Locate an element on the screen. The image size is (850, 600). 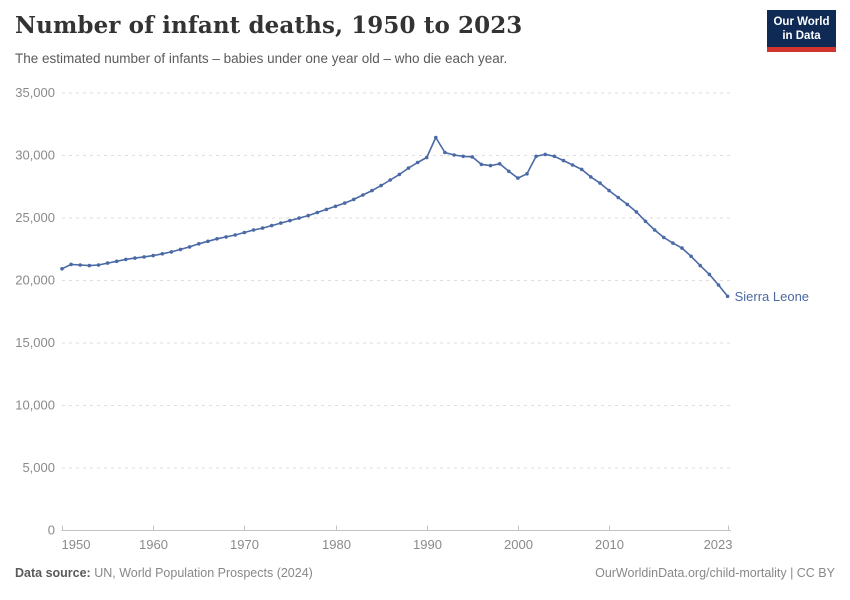
data-point-1989 is located at coordinates (417, 162).